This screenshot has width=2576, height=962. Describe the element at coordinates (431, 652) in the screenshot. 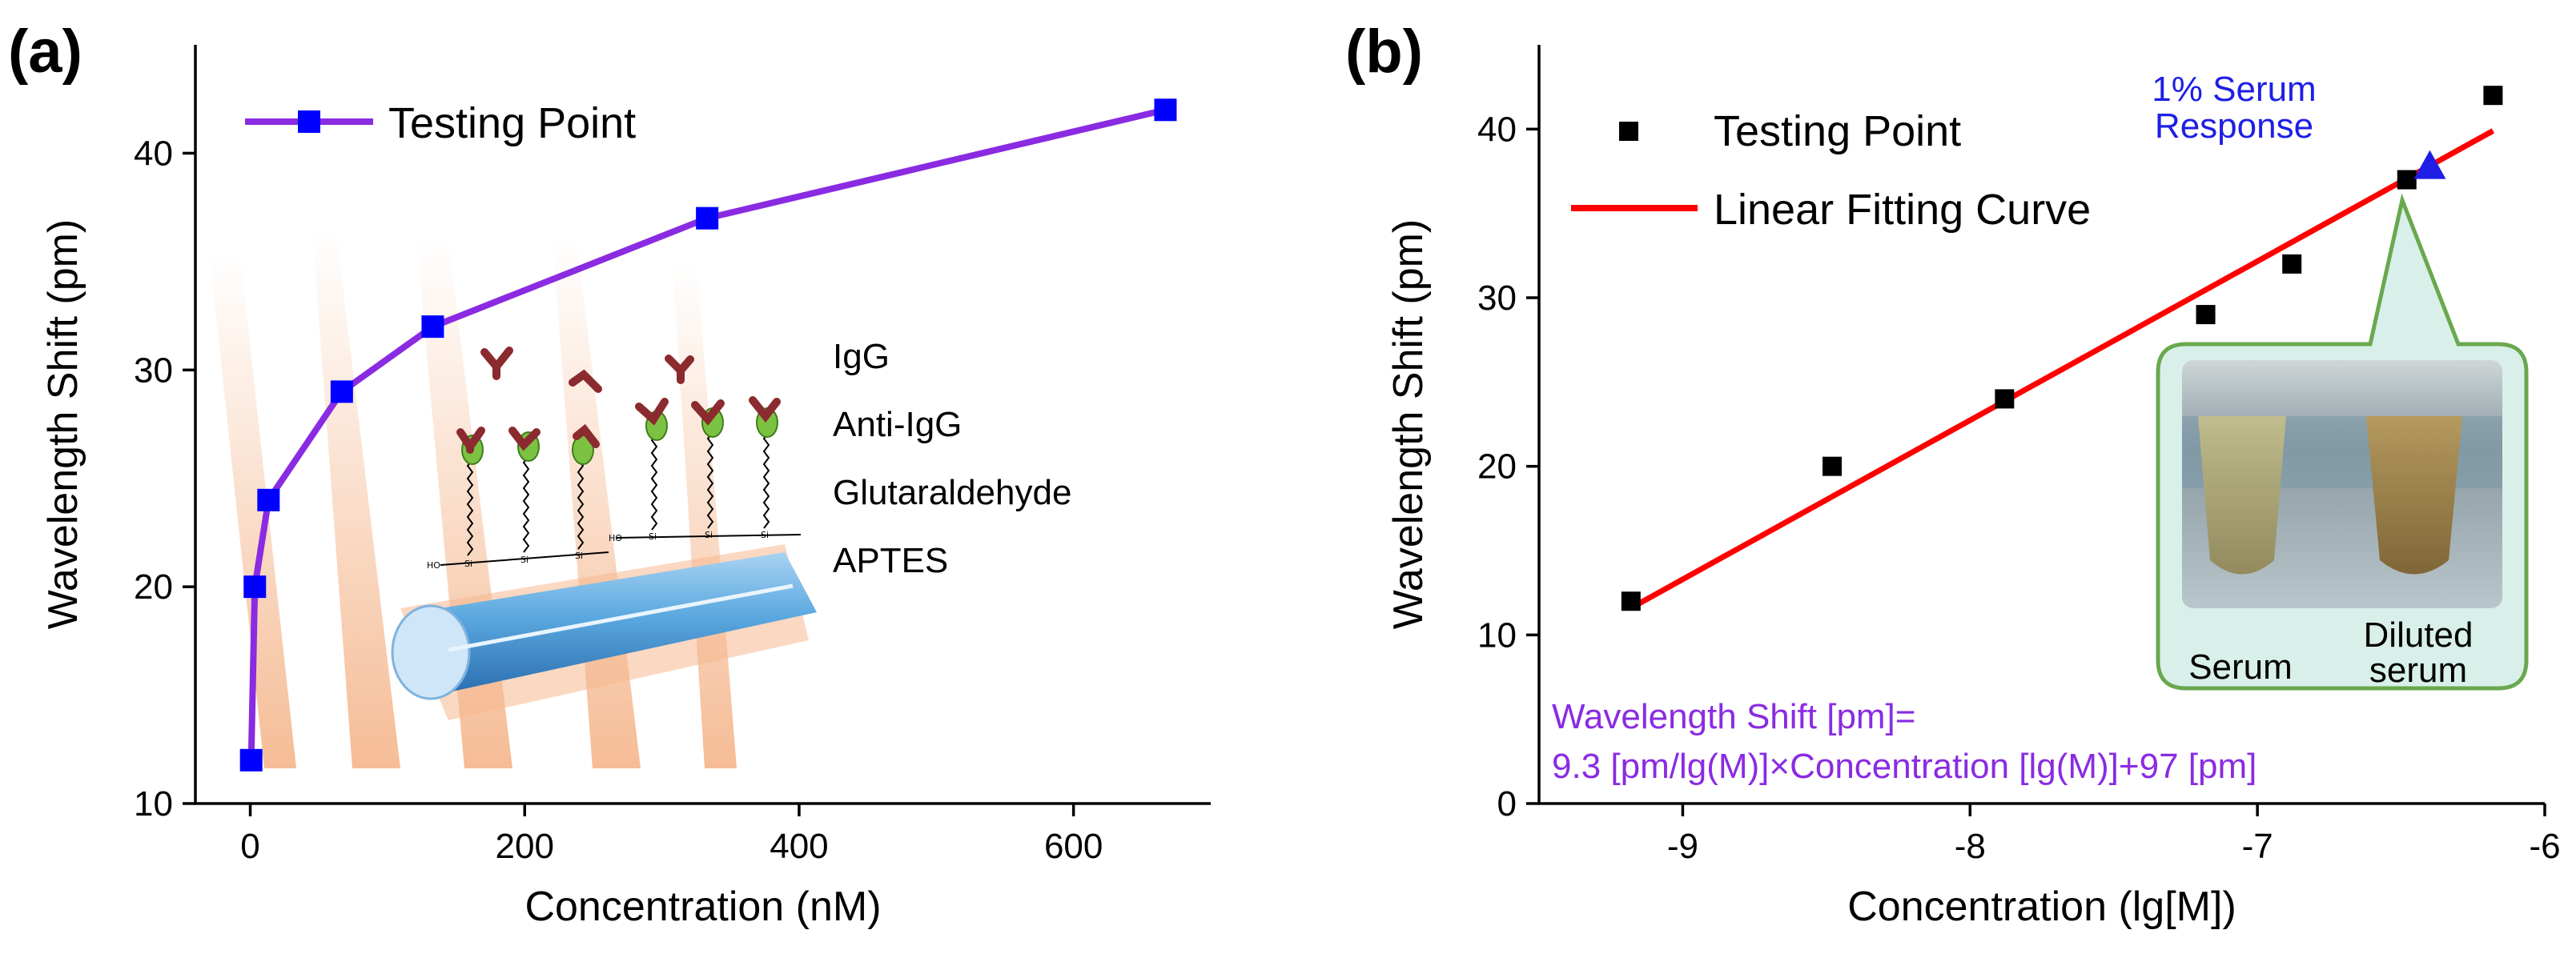

I see `optical-fiber-end` at that location.